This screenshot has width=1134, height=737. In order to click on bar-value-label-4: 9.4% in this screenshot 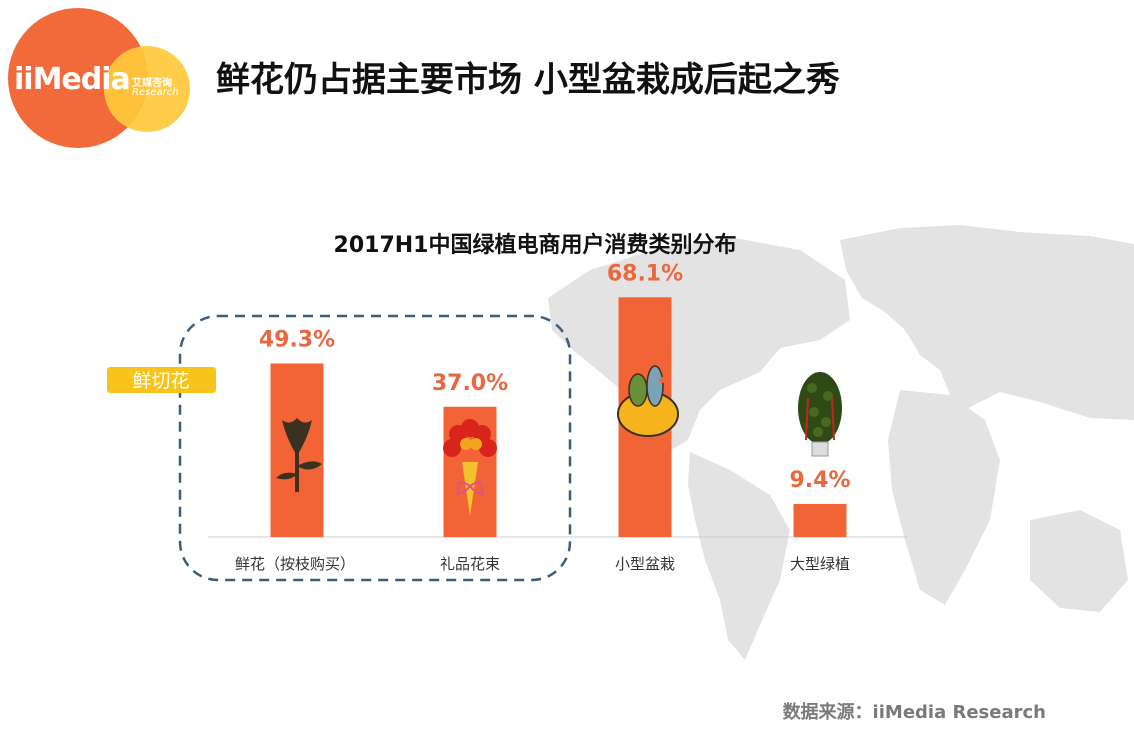, I will do `click(819, 480)`.